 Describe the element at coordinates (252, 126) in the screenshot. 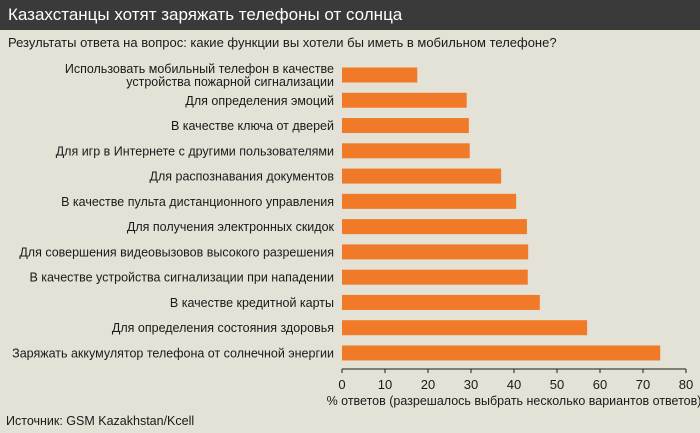

I see `category-label-2: В качестве ключа от дверей` at that location.